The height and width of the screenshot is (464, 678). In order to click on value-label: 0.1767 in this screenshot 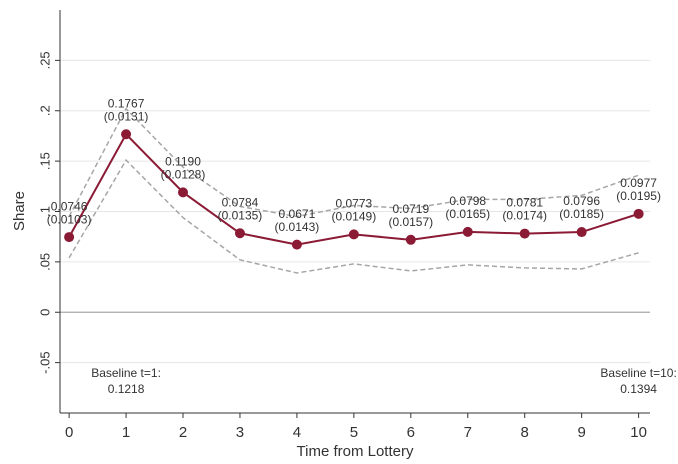, I will do `click(126, 103)`.